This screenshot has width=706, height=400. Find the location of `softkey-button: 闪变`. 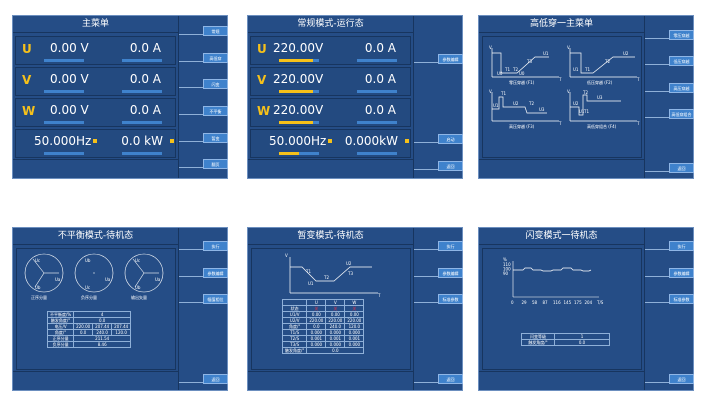

softkey-button: 闪变 is located at coordinates (215, 84).